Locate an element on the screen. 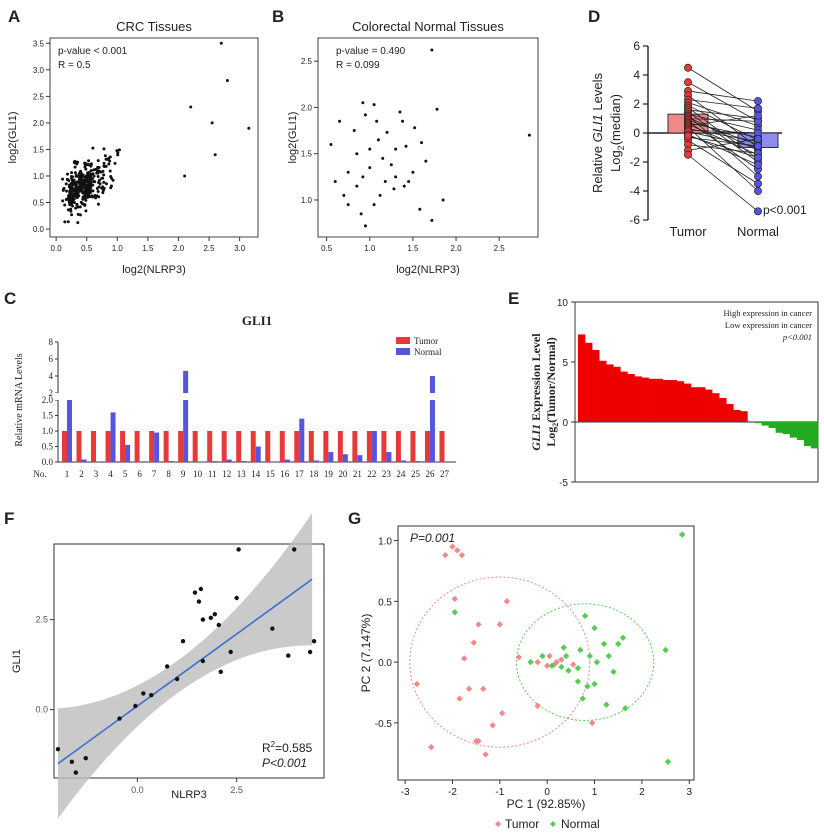  panel-d-pair-line is located at coordinates (723, 146).